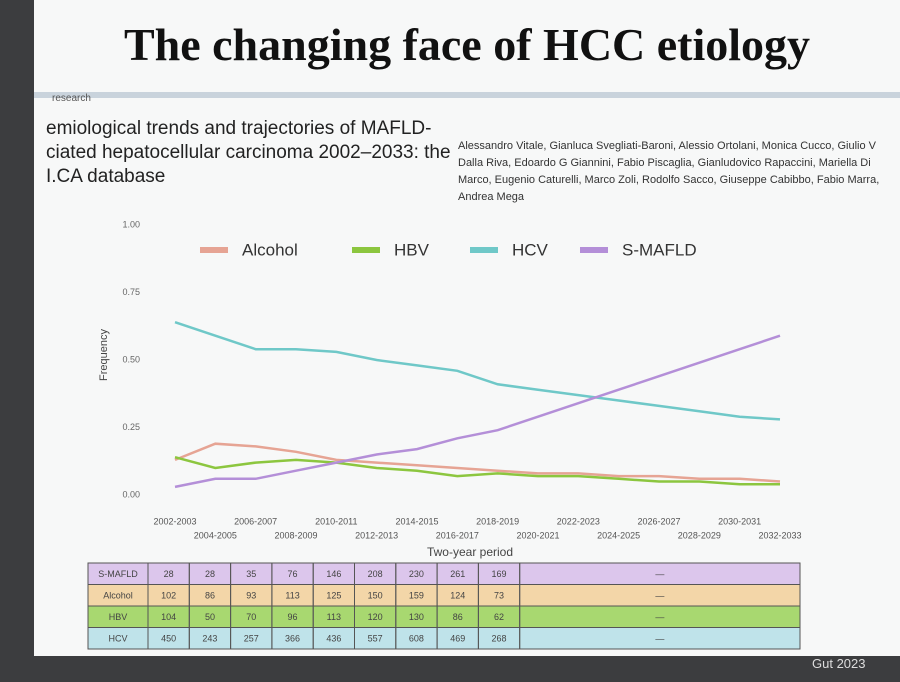  Describe the element at coordinates (270, 249) in the screenshot. I see `legend-label: Alcohol` at that location.